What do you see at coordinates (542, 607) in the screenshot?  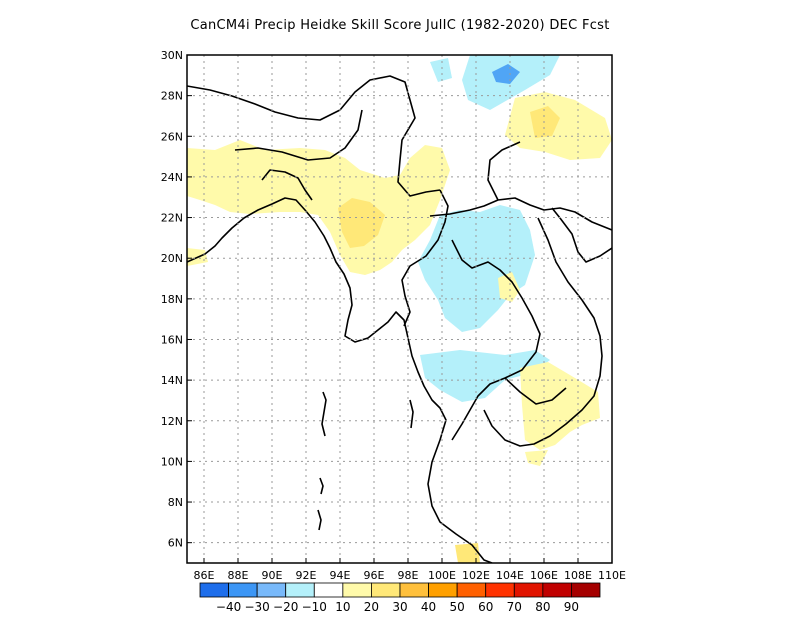 I see `colorbar-label: 80` at bounding box center [542, 607].